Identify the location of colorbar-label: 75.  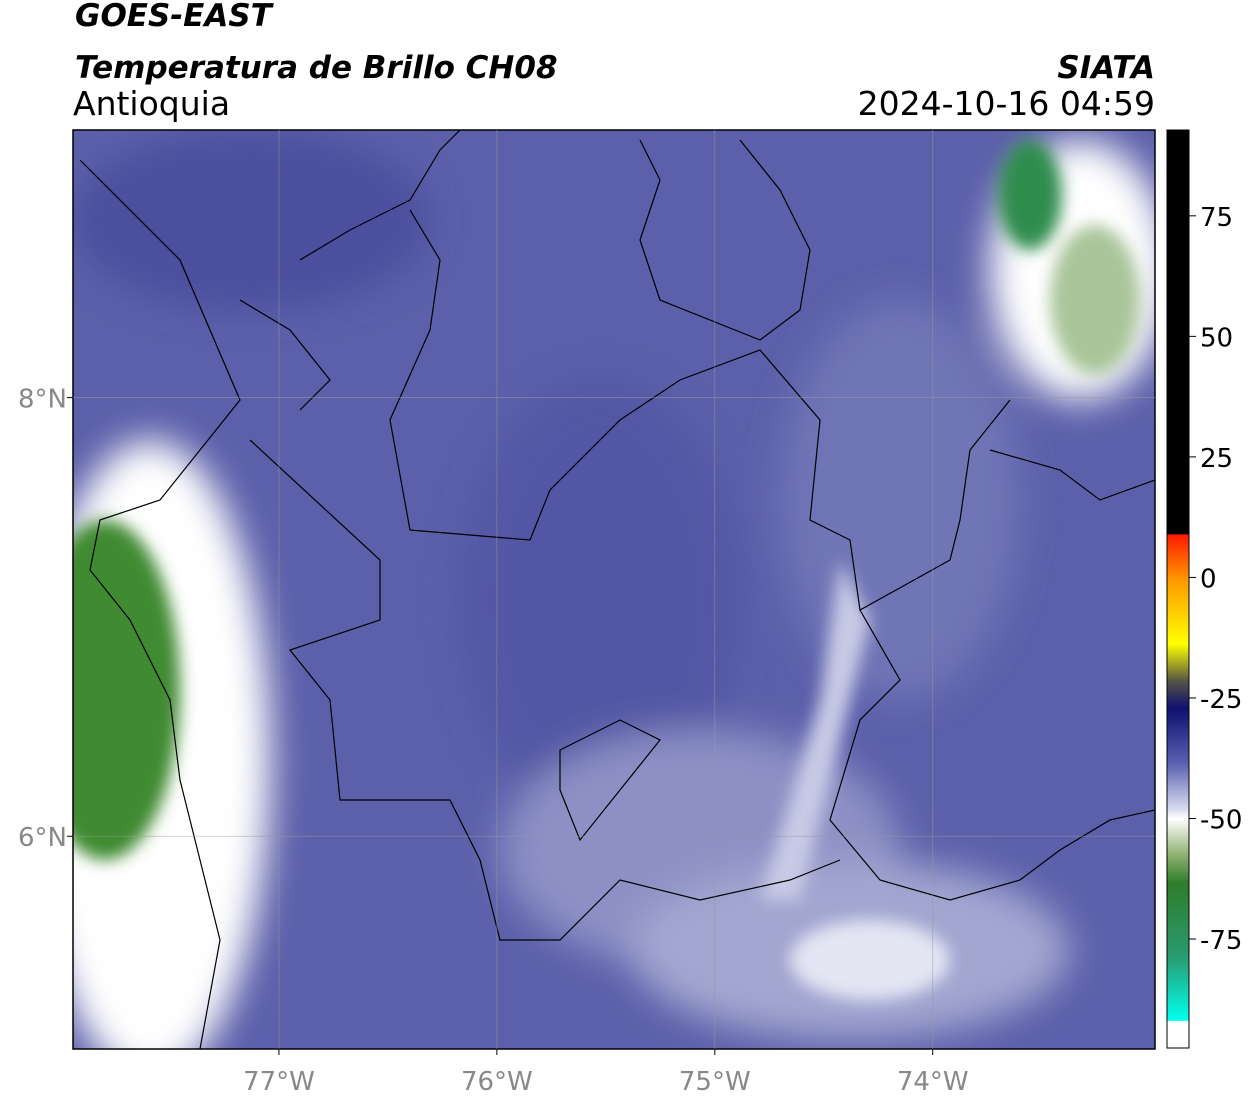
(1216, 218).